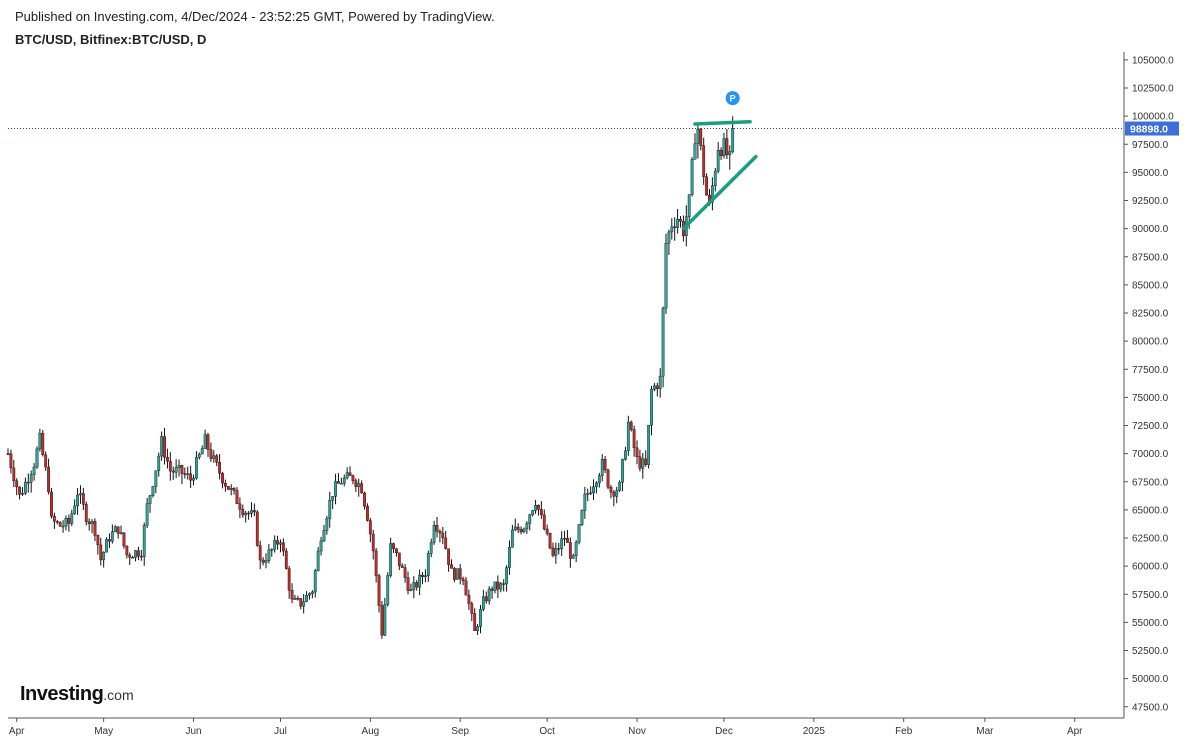 This screenshot has width=1189, height=743. I want to click on y-tick-label: 70000.0, so click(1150, 454).